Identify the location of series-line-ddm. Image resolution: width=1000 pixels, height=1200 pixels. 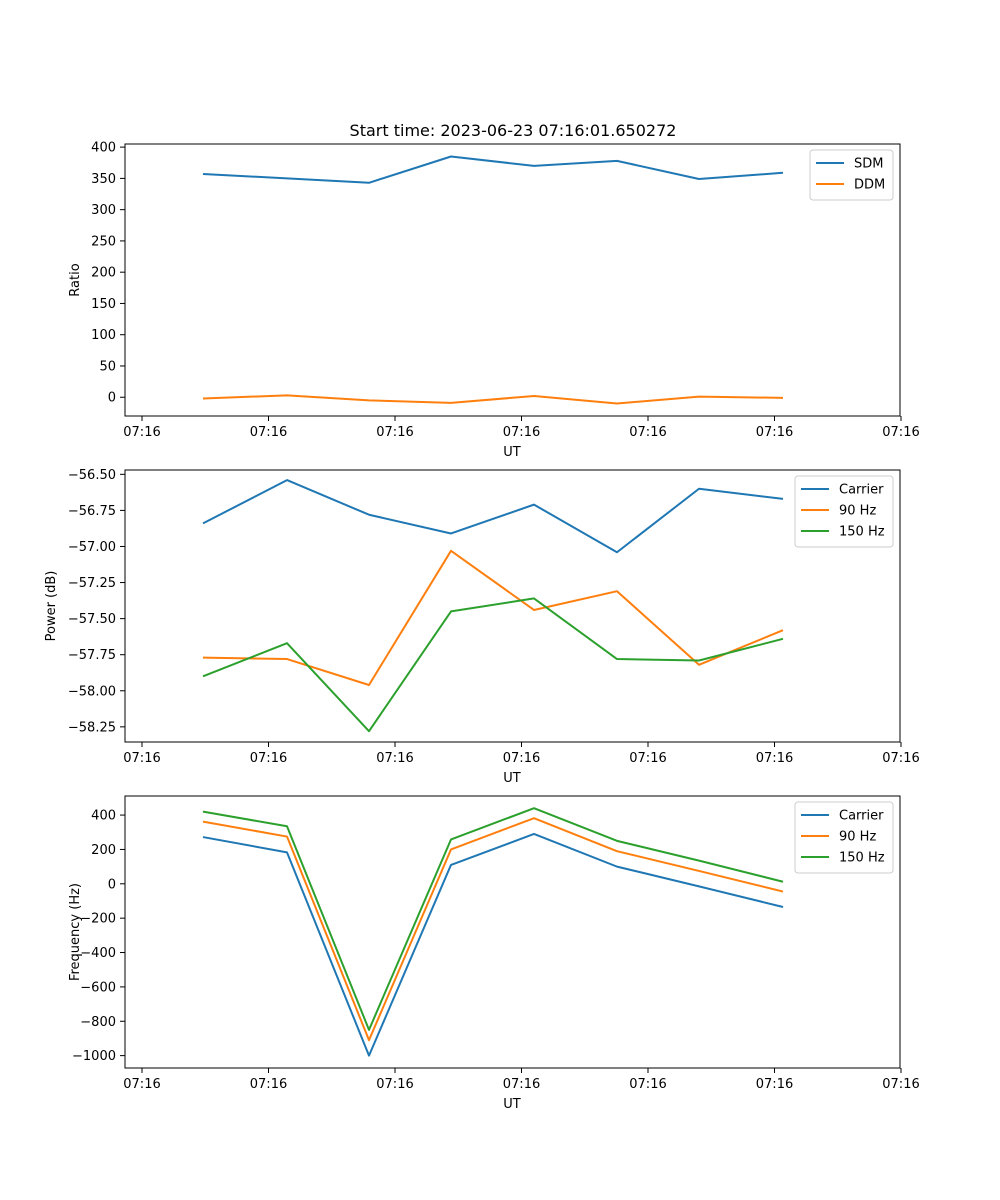
(493, 399).